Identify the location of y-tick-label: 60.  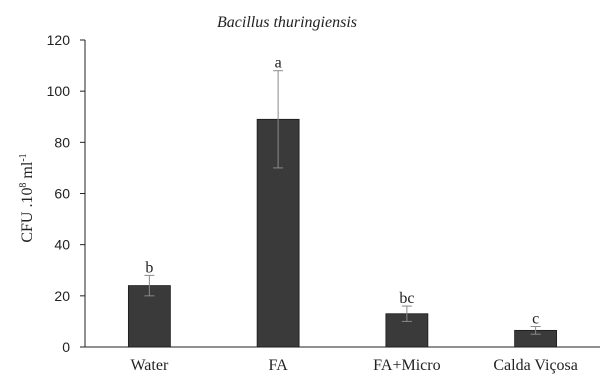
(62, 194).